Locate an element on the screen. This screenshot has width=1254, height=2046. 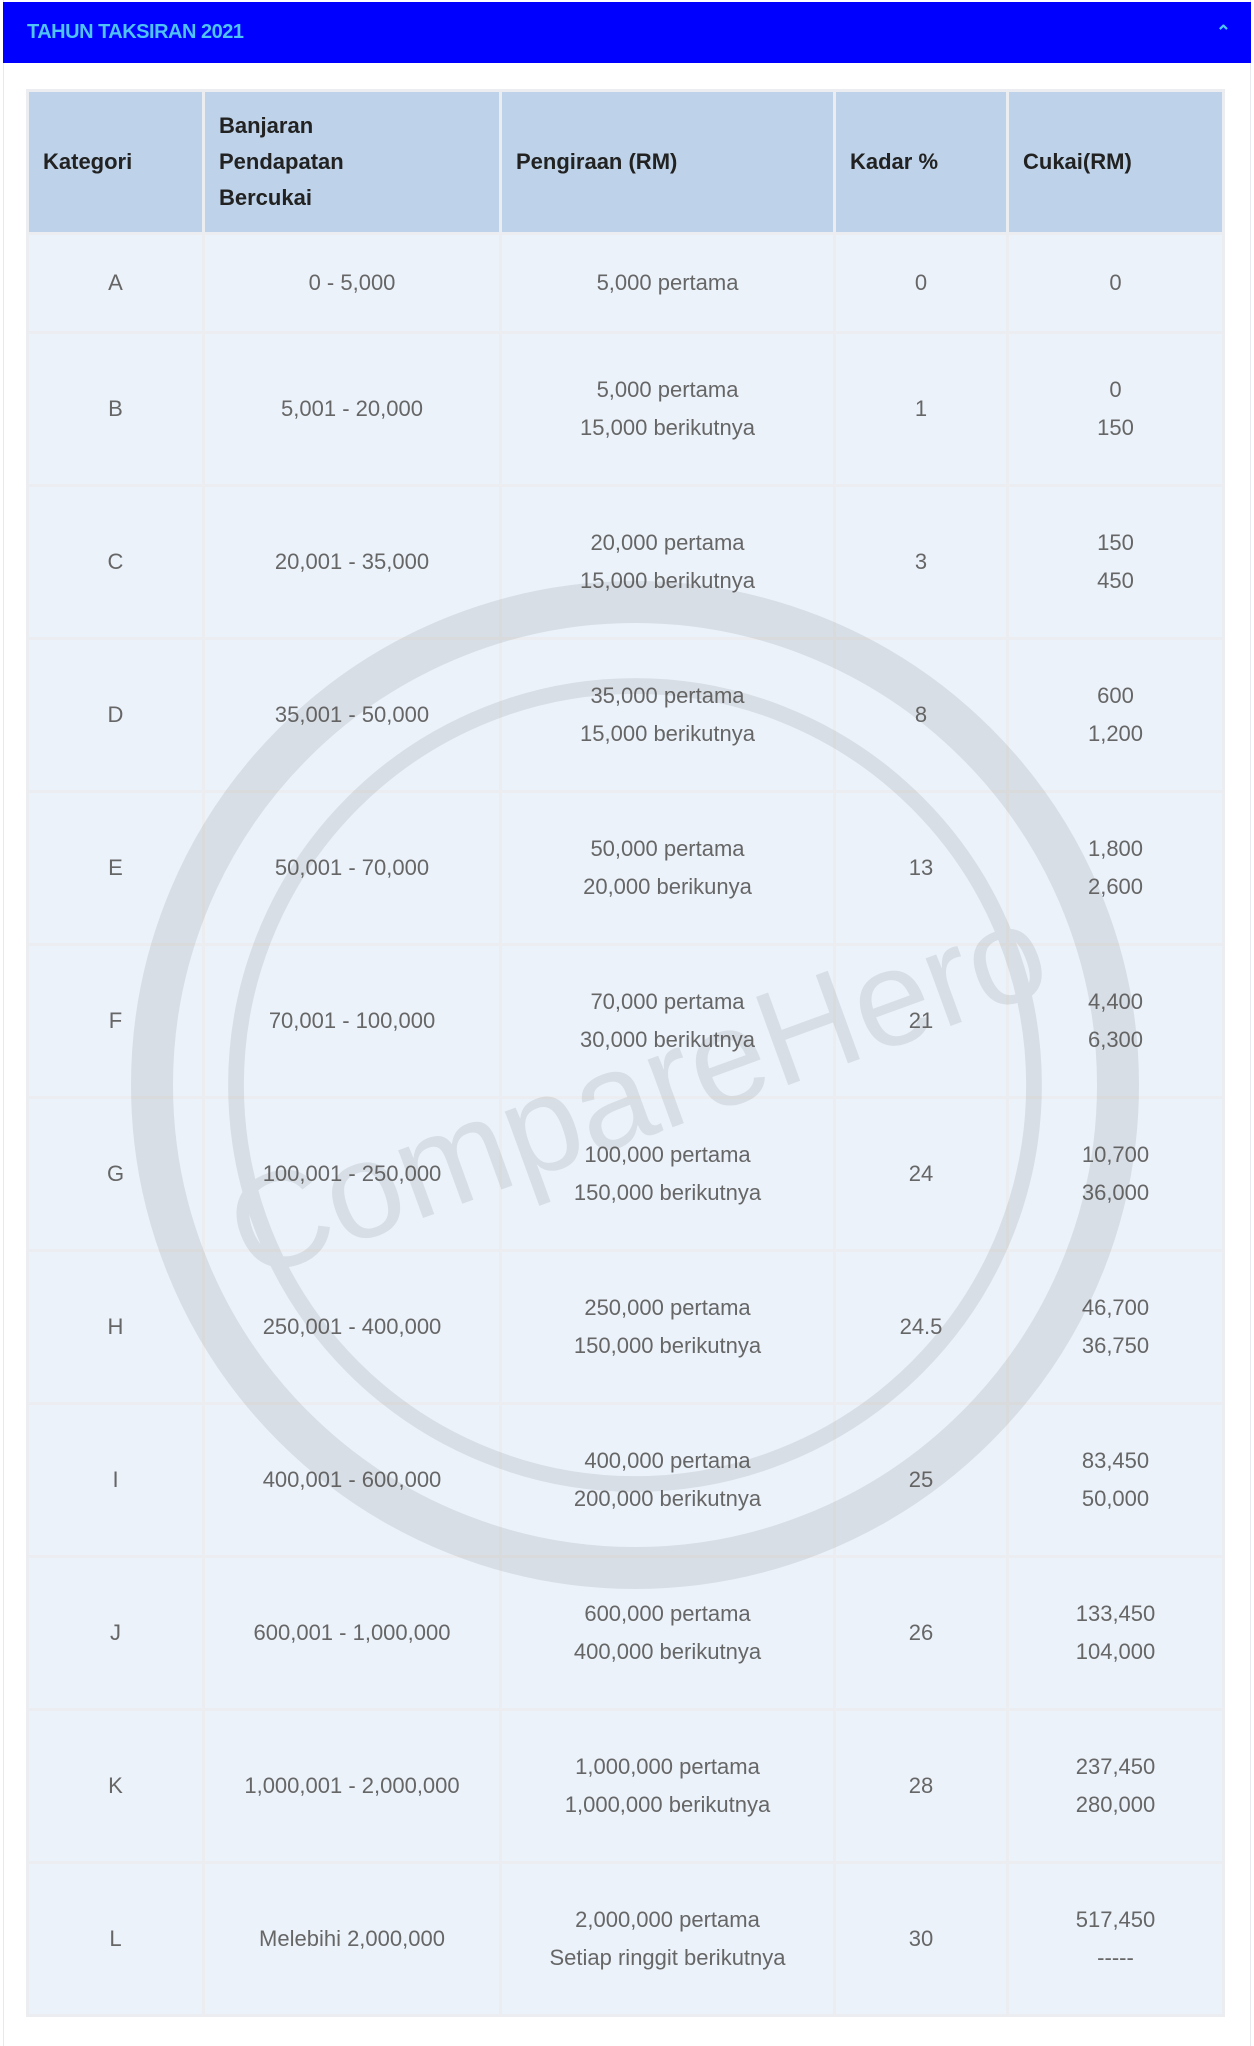
cukai-line: 4,400 is located at coordinates (1115, 1001).